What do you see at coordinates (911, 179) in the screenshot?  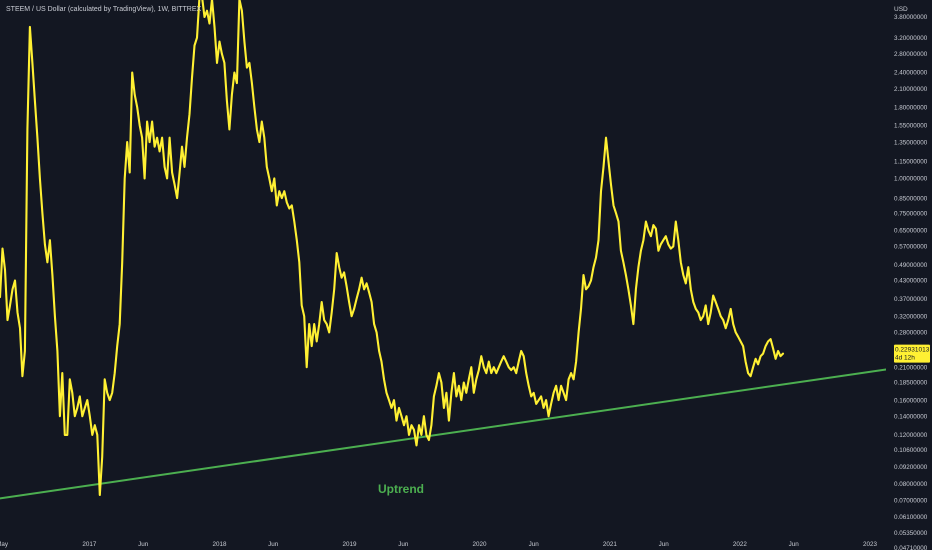 I see `y-tick-label: 1.00000000` at bounding box center [911, 179].